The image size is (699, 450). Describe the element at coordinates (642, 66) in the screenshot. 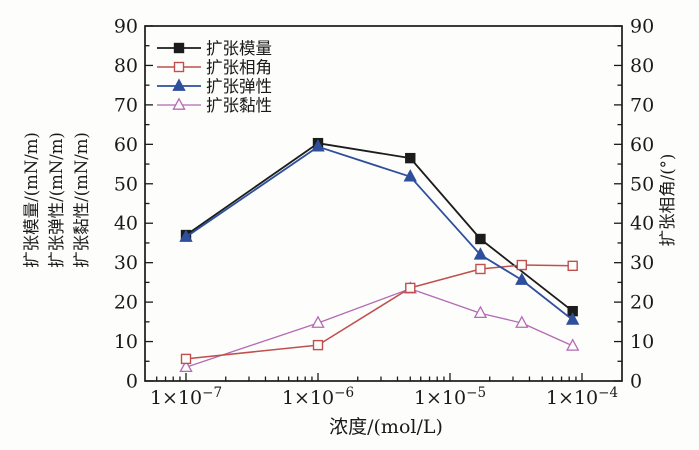

I see `y-tick-label-right: 80` at that location.